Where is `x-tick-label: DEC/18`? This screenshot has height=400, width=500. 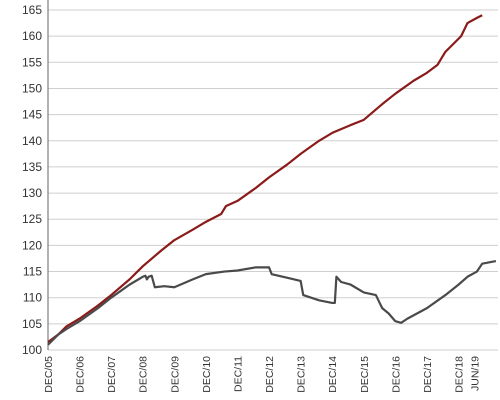
x-tick-label: DEC/18 is located at coordinates (460, 374).